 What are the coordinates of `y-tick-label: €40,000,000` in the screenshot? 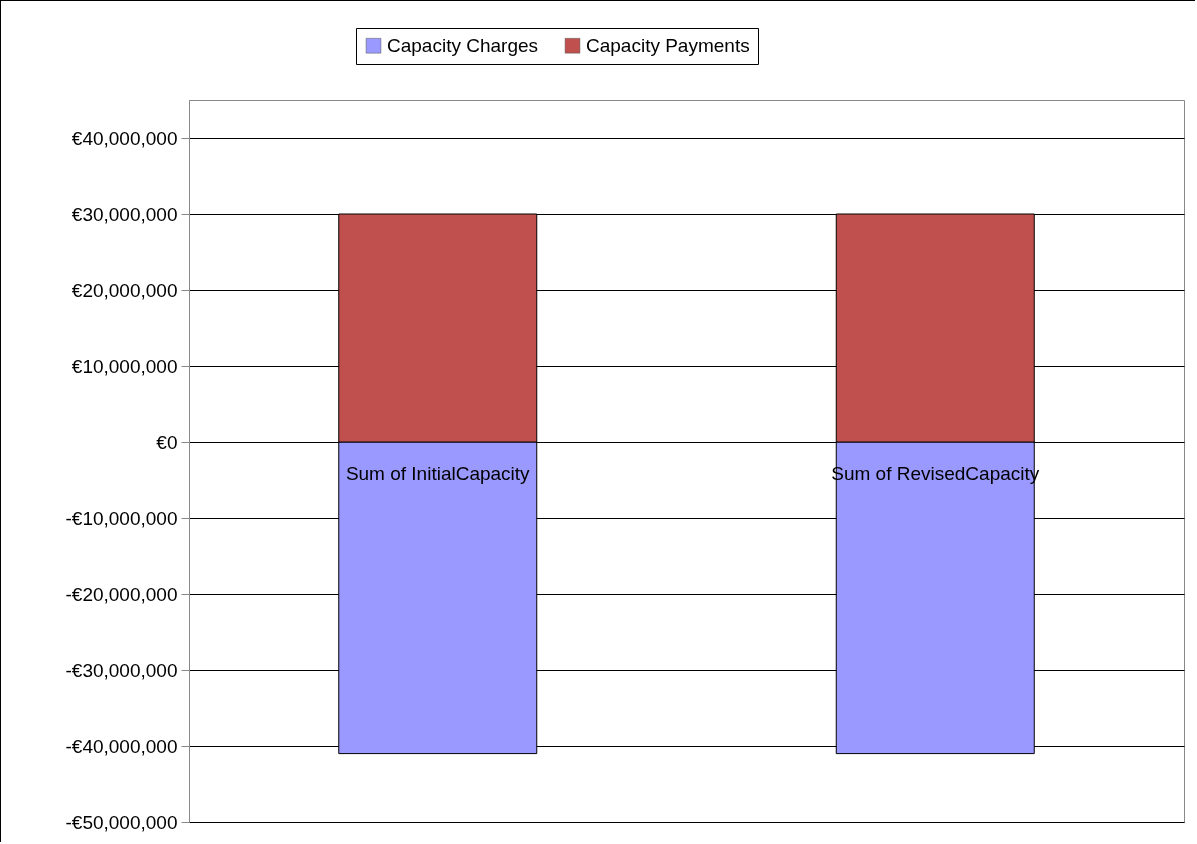 It's located at (124, 138).